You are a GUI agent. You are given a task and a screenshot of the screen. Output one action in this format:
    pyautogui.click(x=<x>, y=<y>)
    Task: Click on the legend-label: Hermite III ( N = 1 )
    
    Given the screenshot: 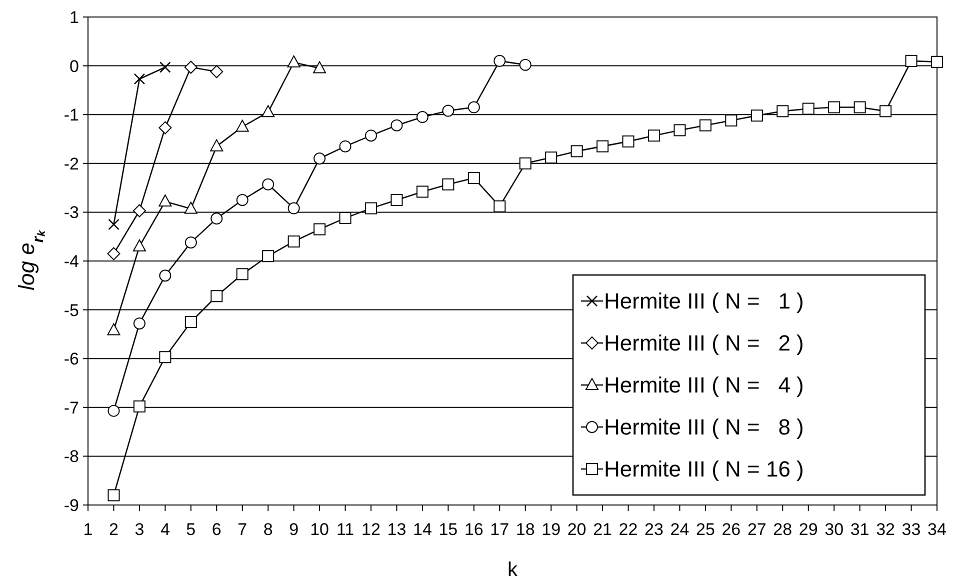 What is the action you would take?
    pyautogui.click(x=704, y=301)
    